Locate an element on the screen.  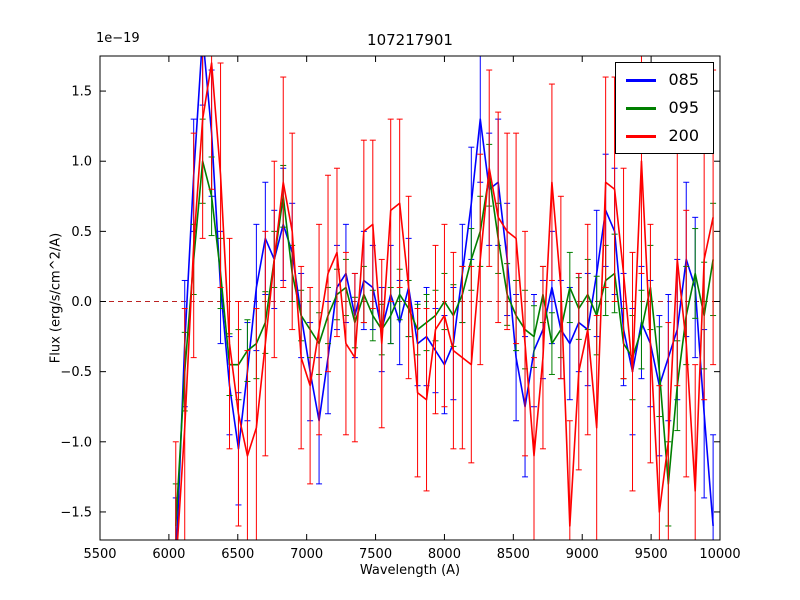
x-tick-label: 5500 is located at coordinates (99, 554).